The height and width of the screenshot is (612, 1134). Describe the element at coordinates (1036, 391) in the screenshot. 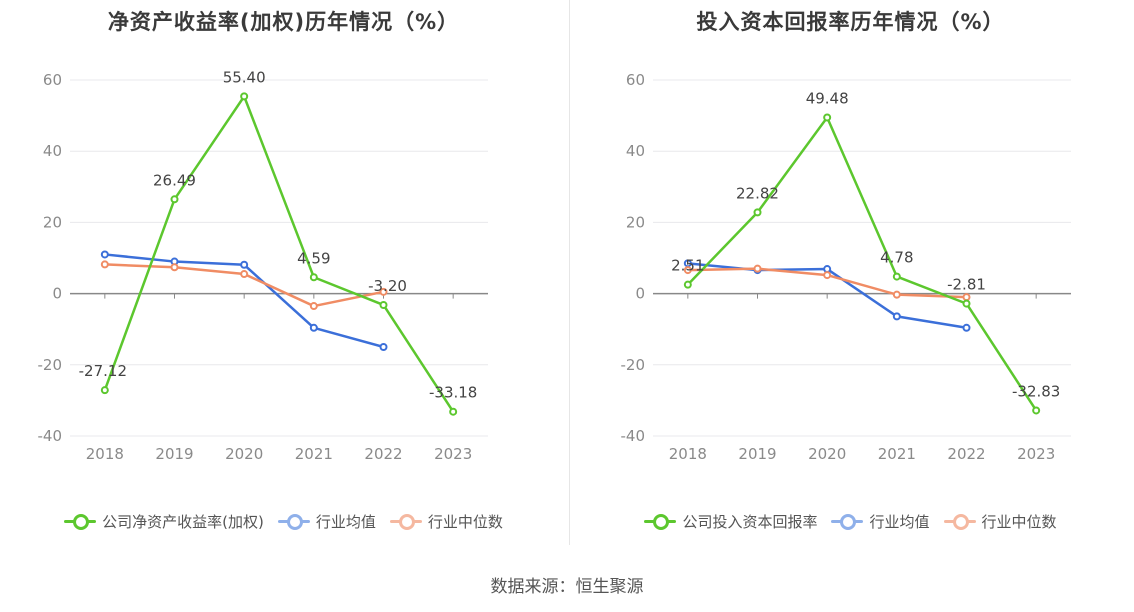

I see `data-label: -32.83` at that location.